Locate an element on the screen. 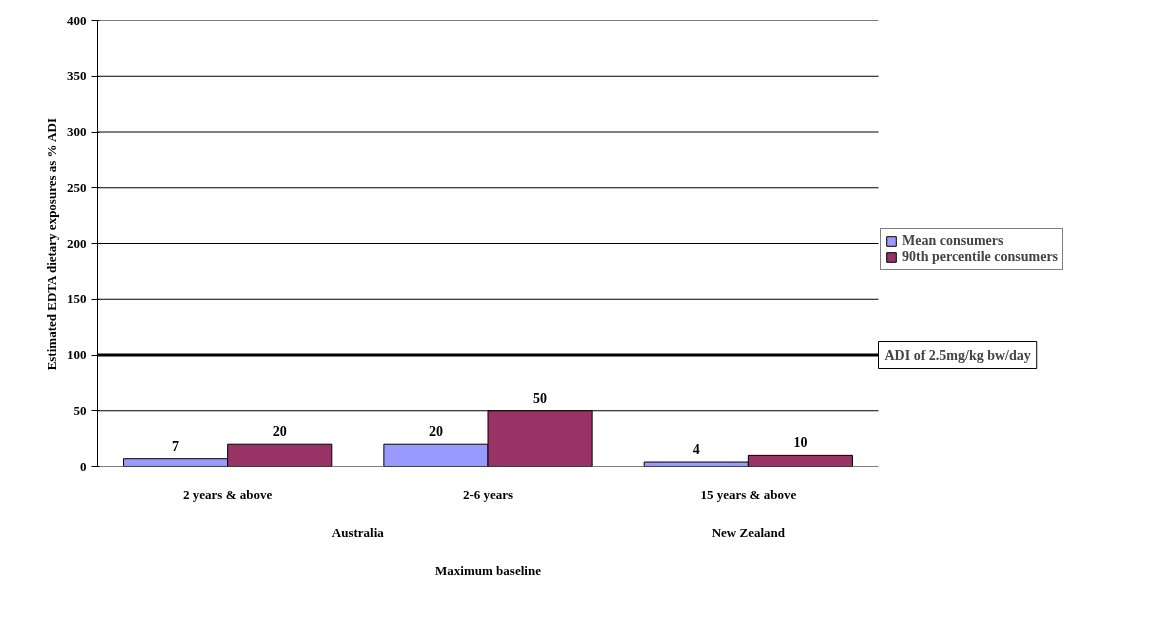 This screenshot has width=1163, height=628. x-tick-label: 2-6 years is located at coordinates (488, 494).